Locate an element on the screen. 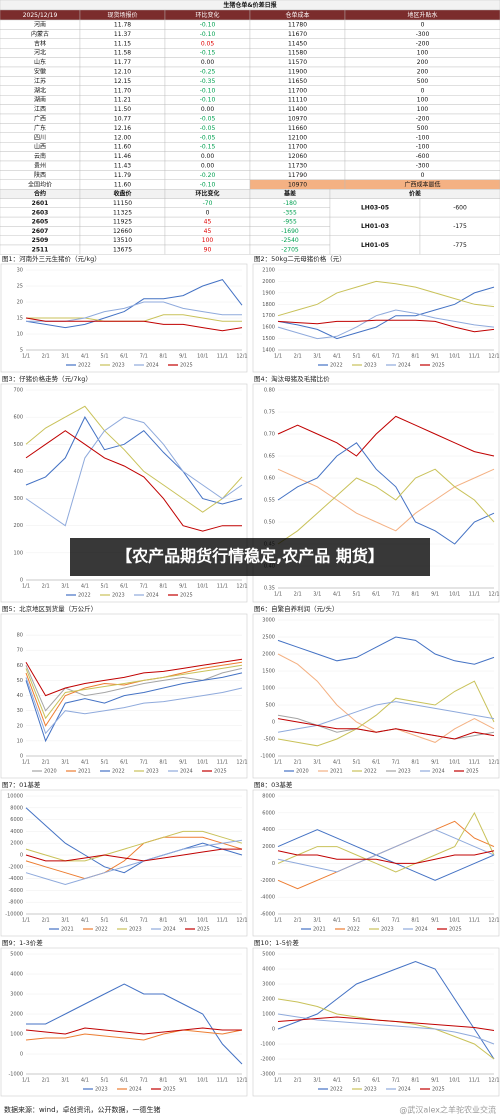 Image resolution: width=500 pixels, height=1120 pixels. cell-text: 广西 is located at coordinates (40, 119).